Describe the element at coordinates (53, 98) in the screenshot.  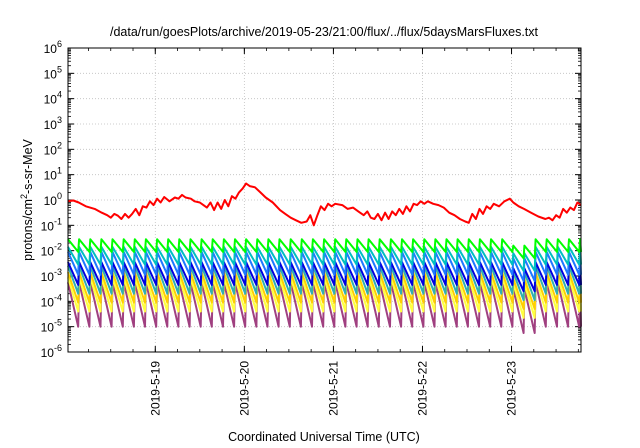
I see `y-tick-label: 10⁴` at that location.